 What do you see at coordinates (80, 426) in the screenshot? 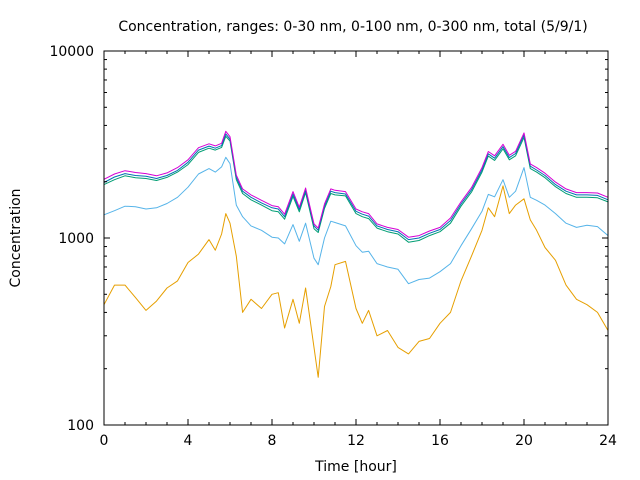
I see `y-tick-label: 100` at bounding box center [80, 426].